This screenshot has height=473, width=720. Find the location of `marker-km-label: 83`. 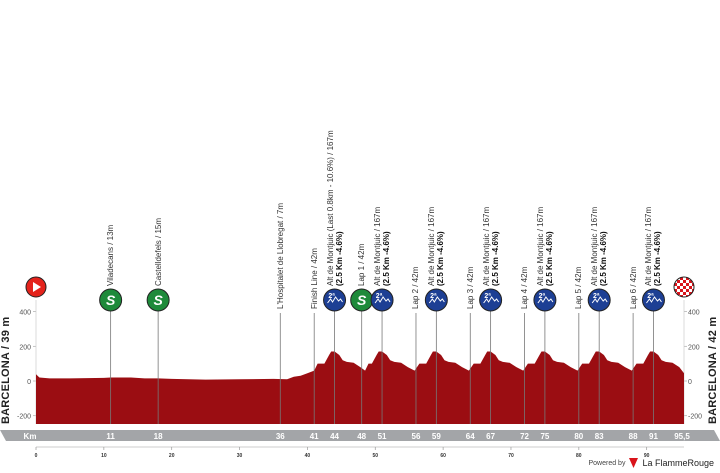

marker-km-label: 83 is located at coordinates (599, 436).